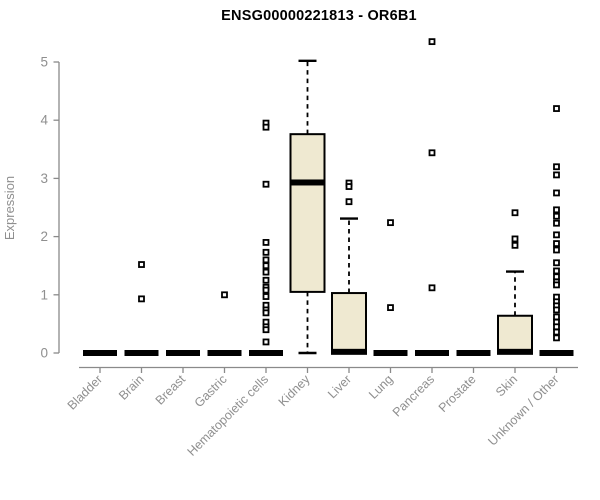  Describe the element at coordinates (211, 391) in the screenshot. I see `x-tick-label: Gastric` at that location.